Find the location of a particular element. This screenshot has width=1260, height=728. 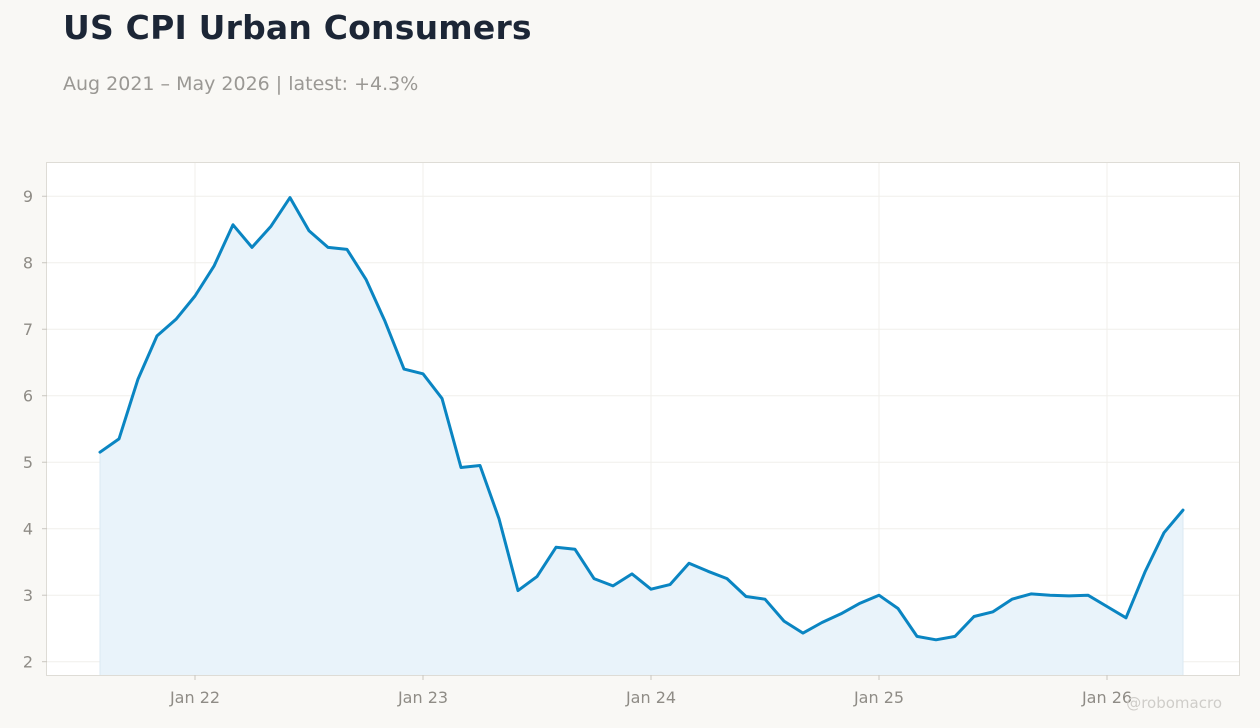

y-tick-label: 6 is located at coordinates (28, 396).